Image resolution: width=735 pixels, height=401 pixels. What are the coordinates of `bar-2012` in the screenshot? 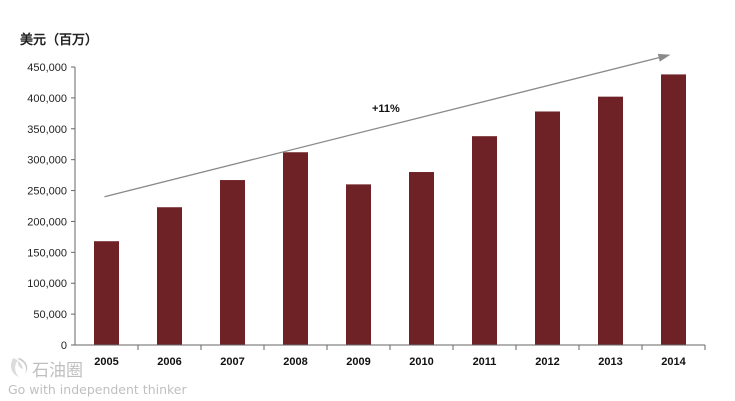 It's located at (547, 228).